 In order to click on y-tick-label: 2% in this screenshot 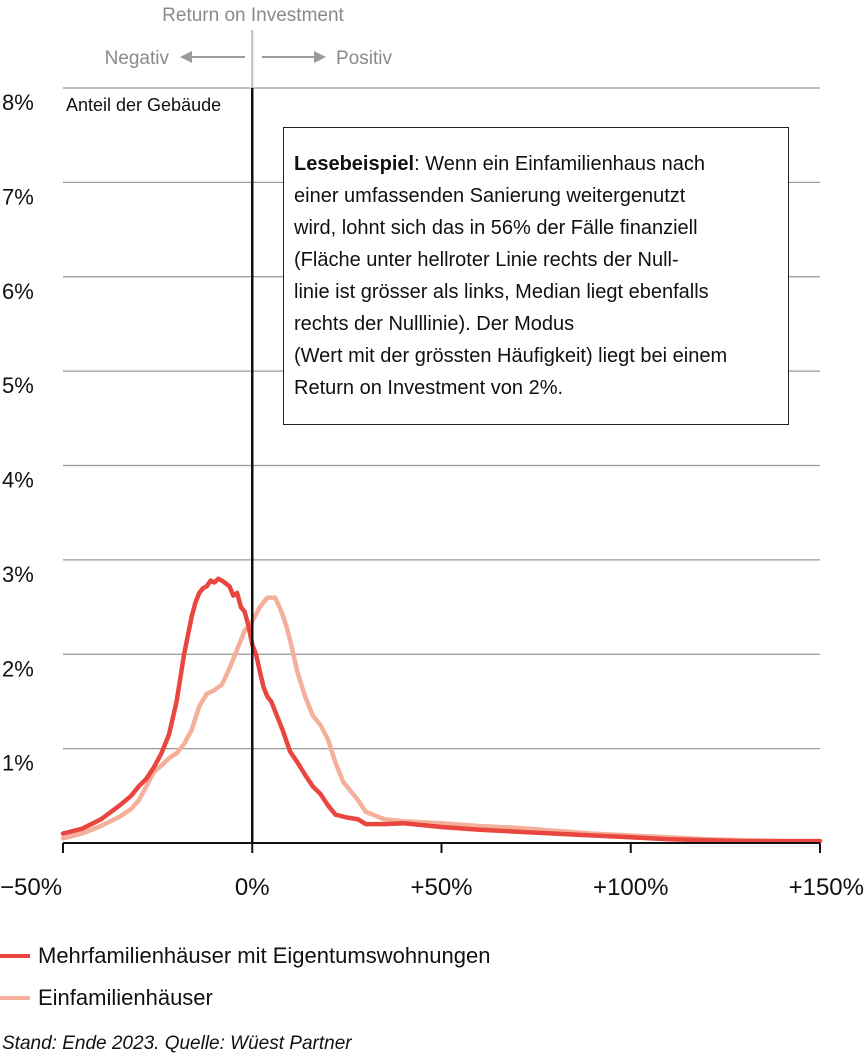, I will do `click(18, 668)`.